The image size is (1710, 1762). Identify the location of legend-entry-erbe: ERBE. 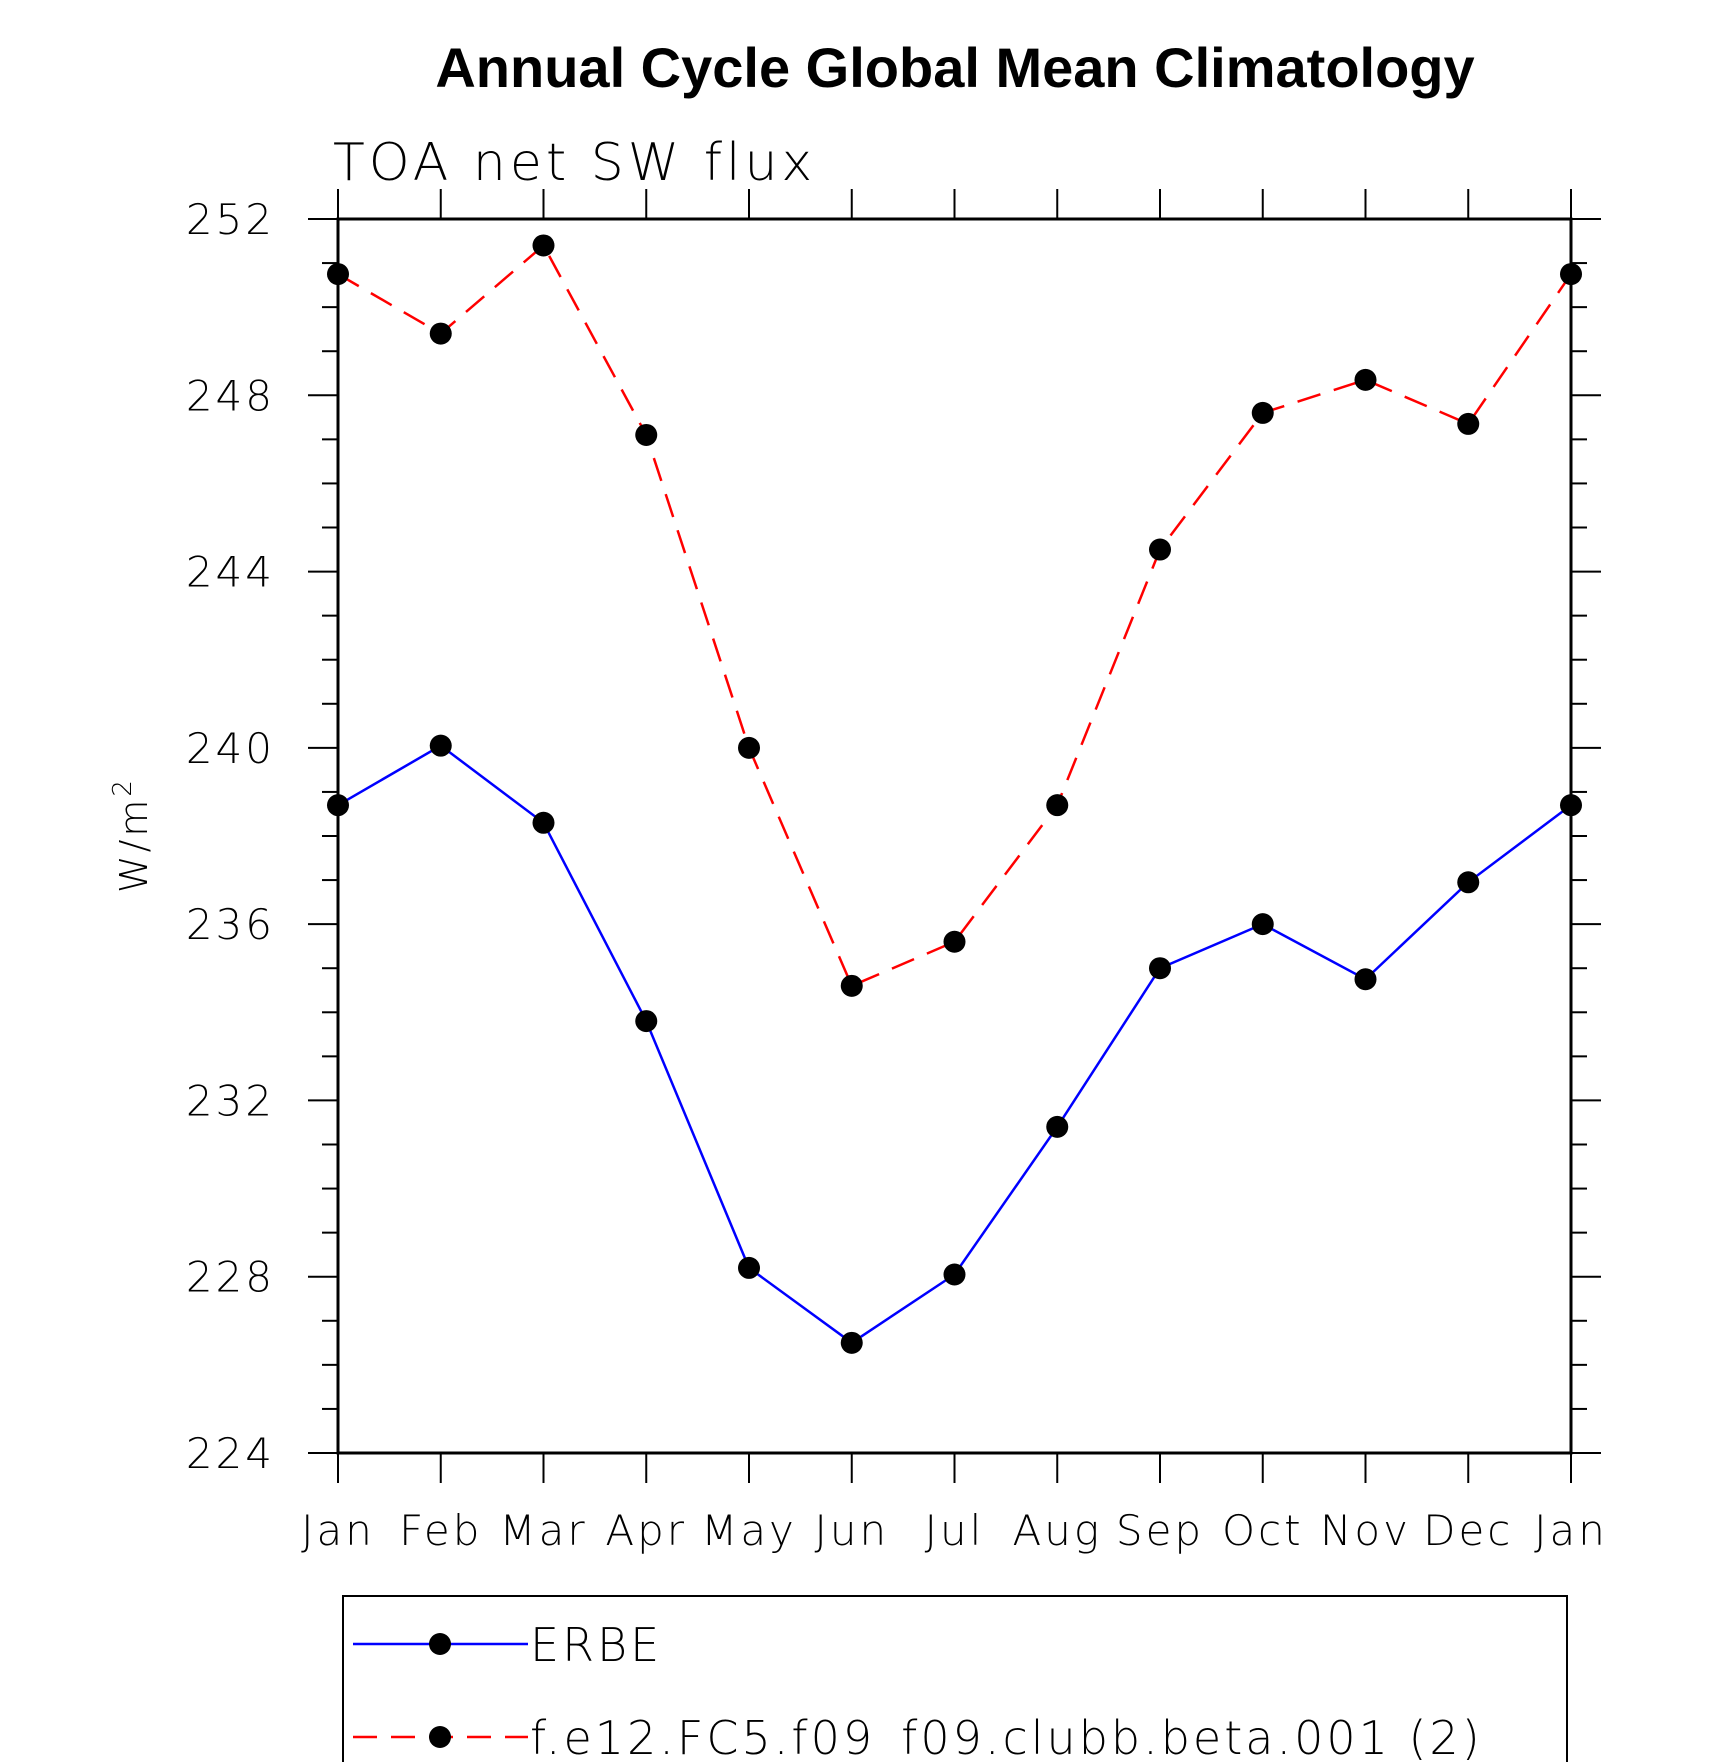
(507, 1645).